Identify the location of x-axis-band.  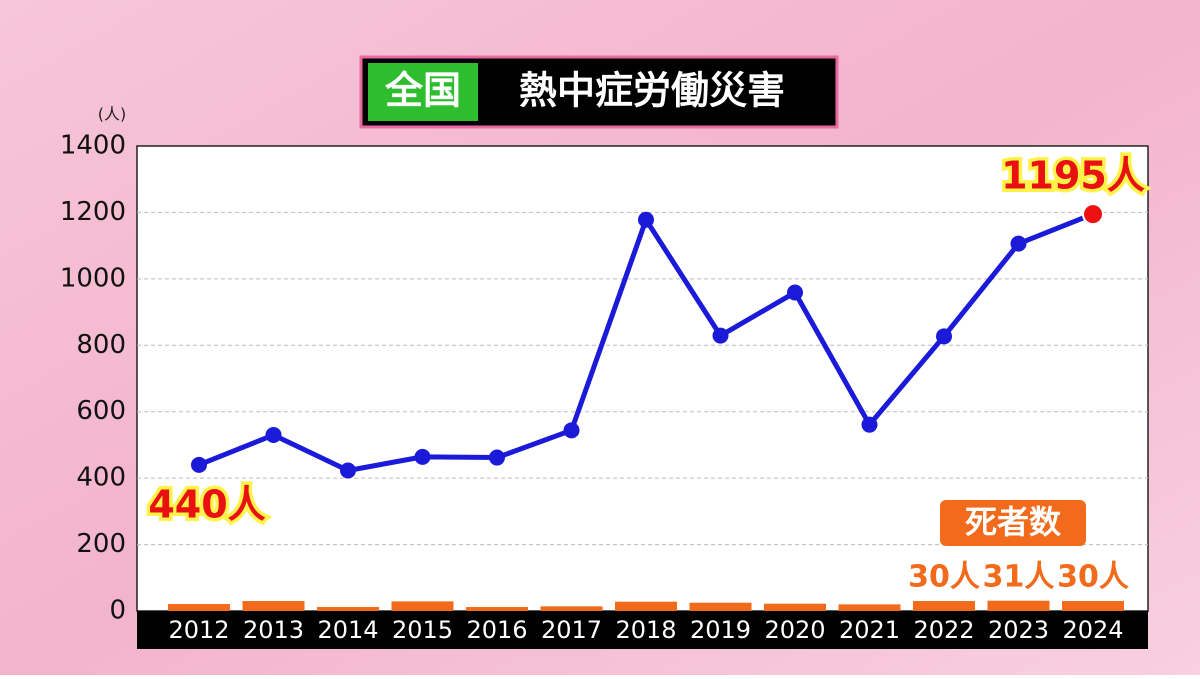
(642, 630).